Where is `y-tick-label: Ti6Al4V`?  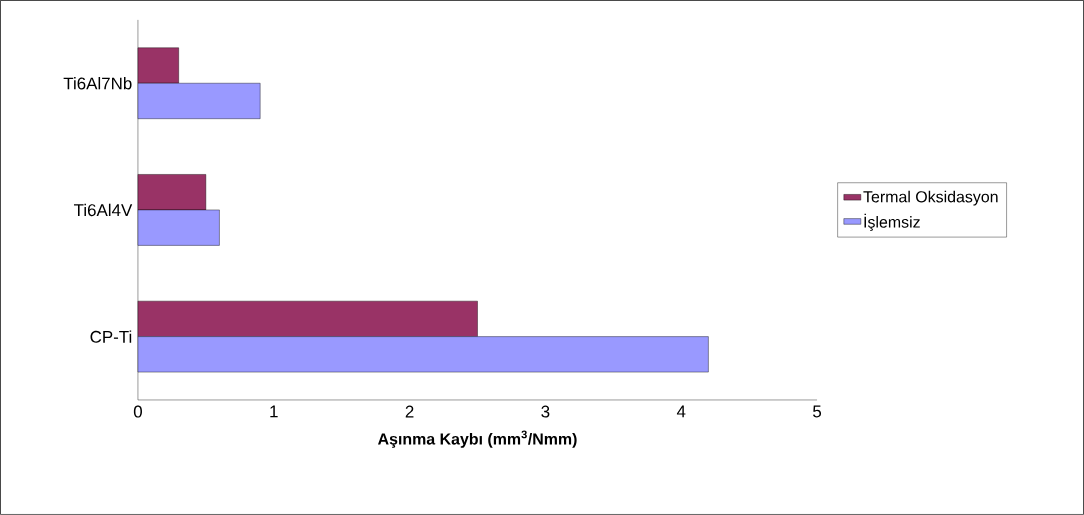 y-tick-label: Ti6Al4V is located at coordinates (103, 210).